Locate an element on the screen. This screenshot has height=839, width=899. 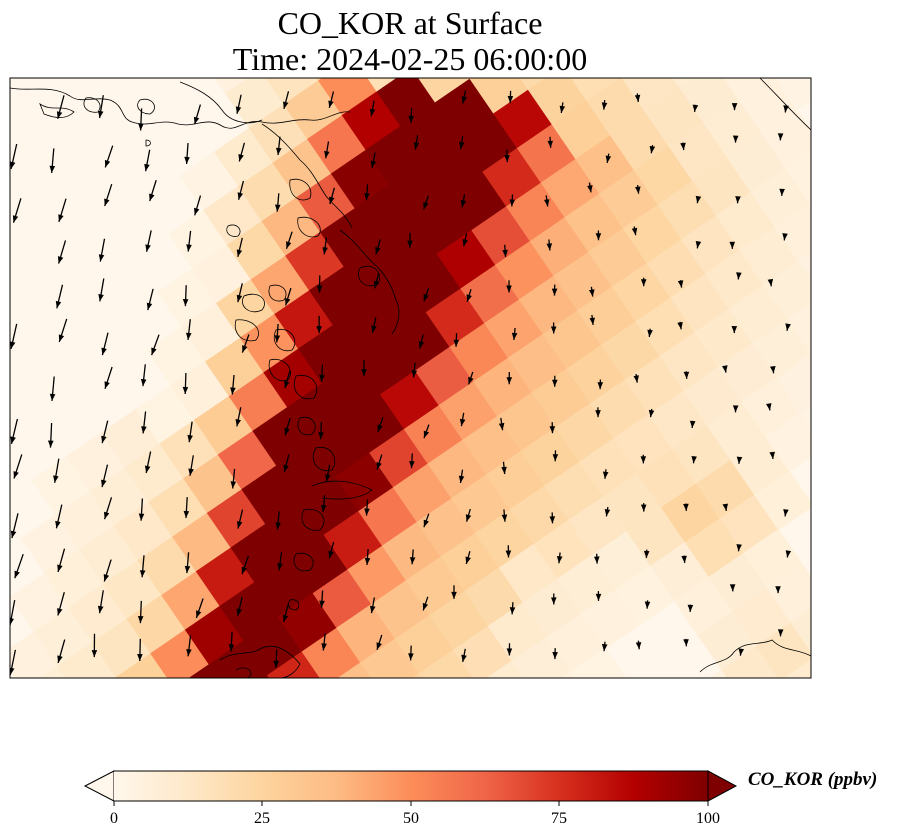
colorbar-tick-label: 0 is located at coordinates (114, 818).